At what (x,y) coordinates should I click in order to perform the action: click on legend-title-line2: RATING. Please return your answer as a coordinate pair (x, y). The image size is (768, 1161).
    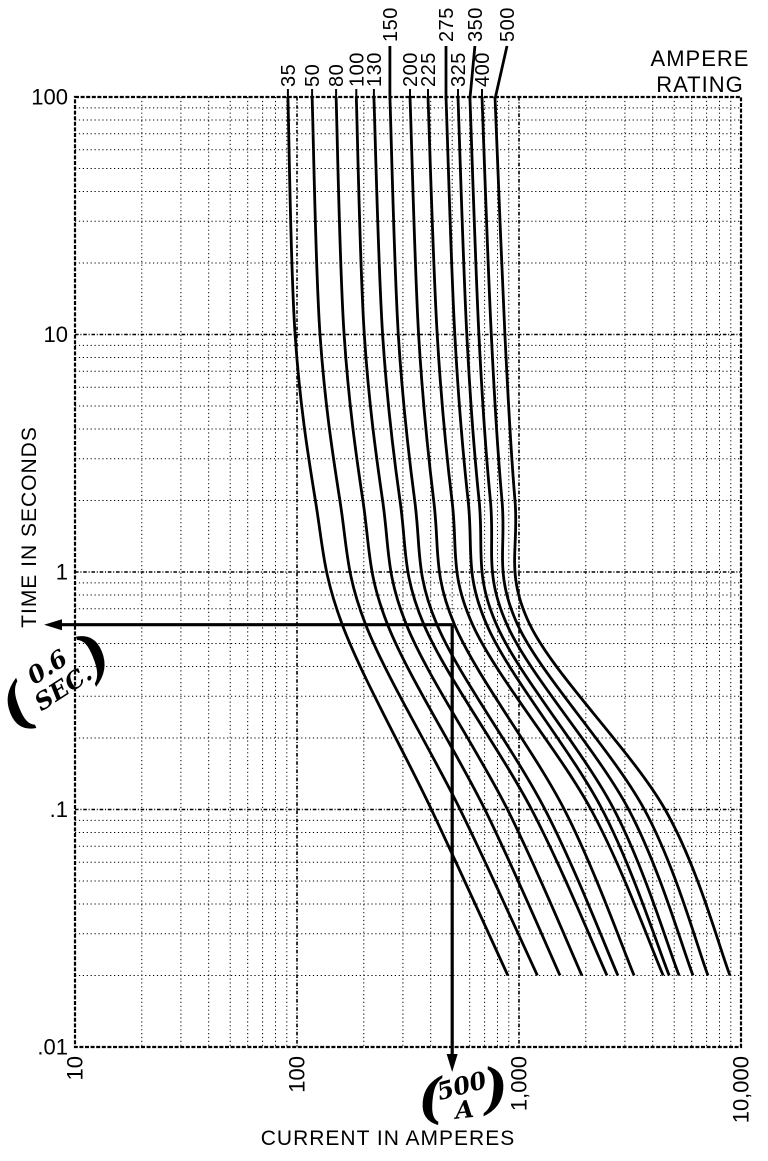
    Looking at the image, I should click on (699, 84).